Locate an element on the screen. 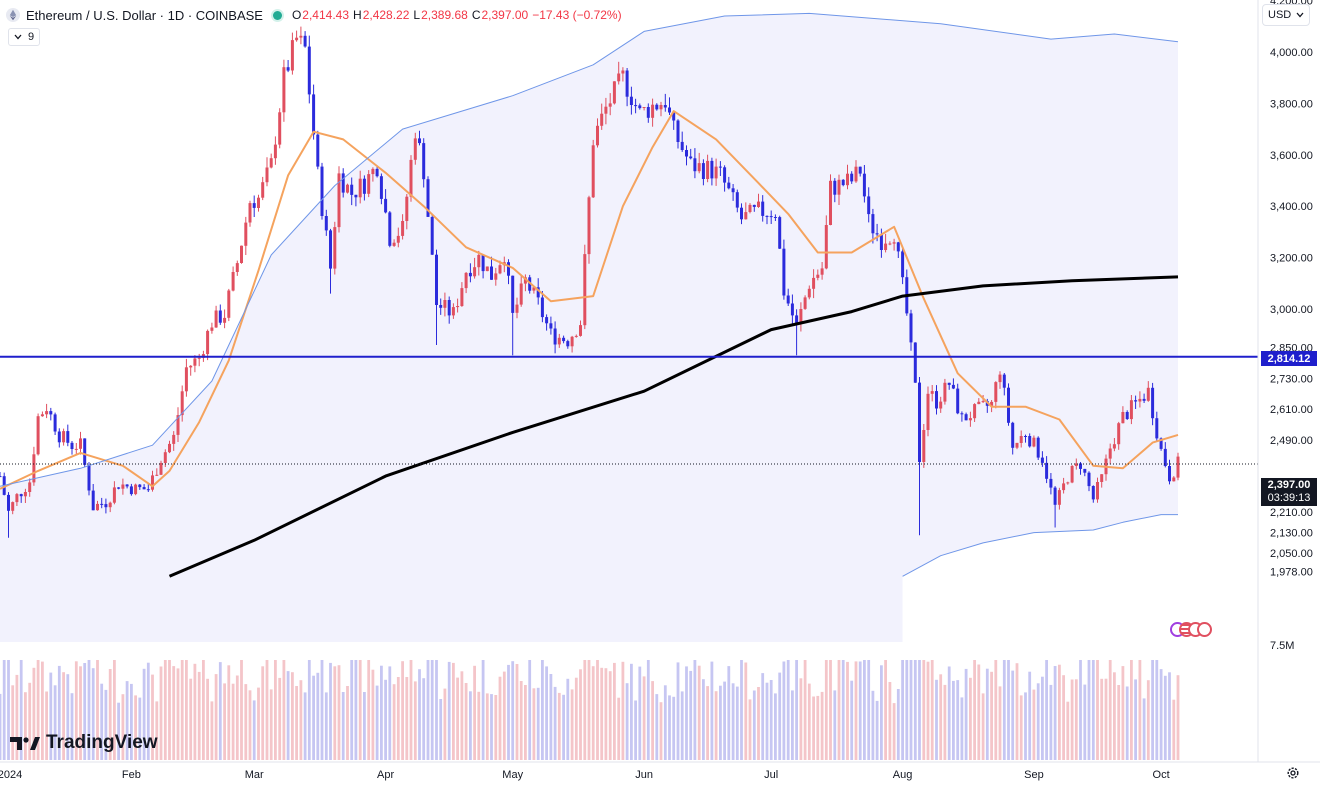 This screenshot has width=1320, height=788. event-markers is located at coordinates (1191, 629).